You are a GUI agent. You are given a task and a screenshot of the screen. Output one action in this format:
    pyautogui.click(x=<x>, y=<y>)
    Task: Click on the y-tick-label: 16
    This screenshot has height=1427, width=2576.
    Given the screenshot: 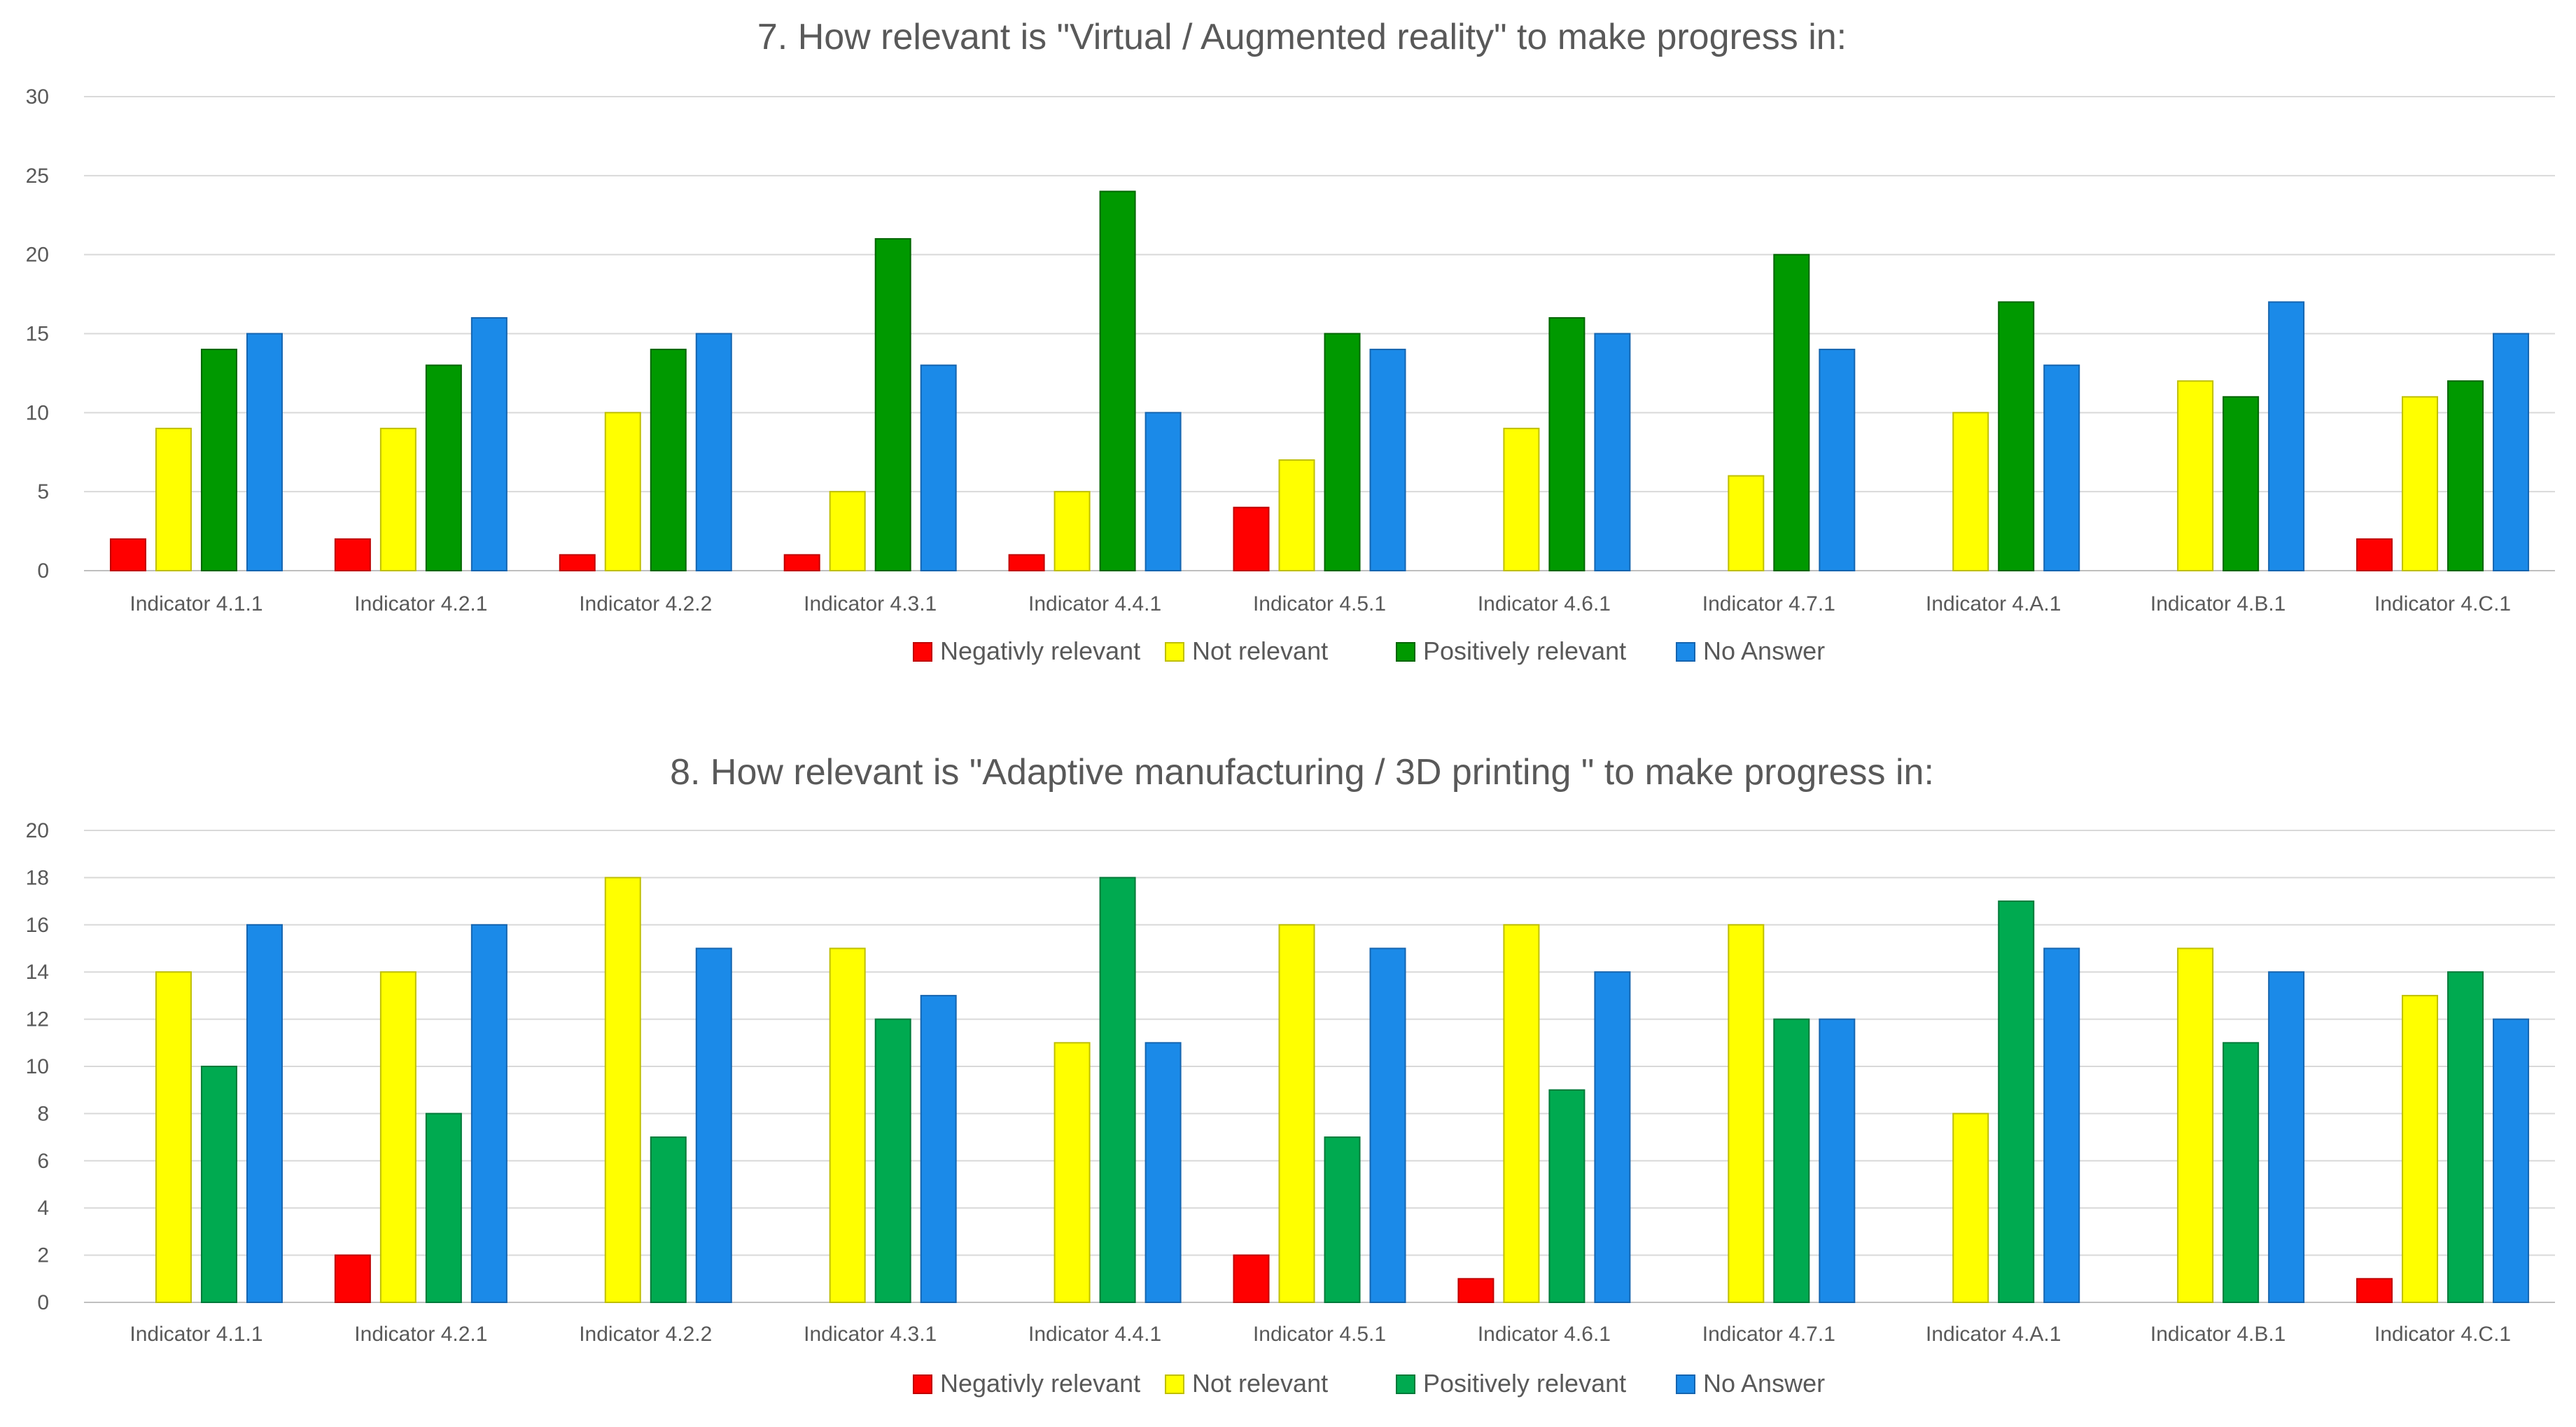 What is the action you would take?
    pyautogui.click(x=37, y=925)
    